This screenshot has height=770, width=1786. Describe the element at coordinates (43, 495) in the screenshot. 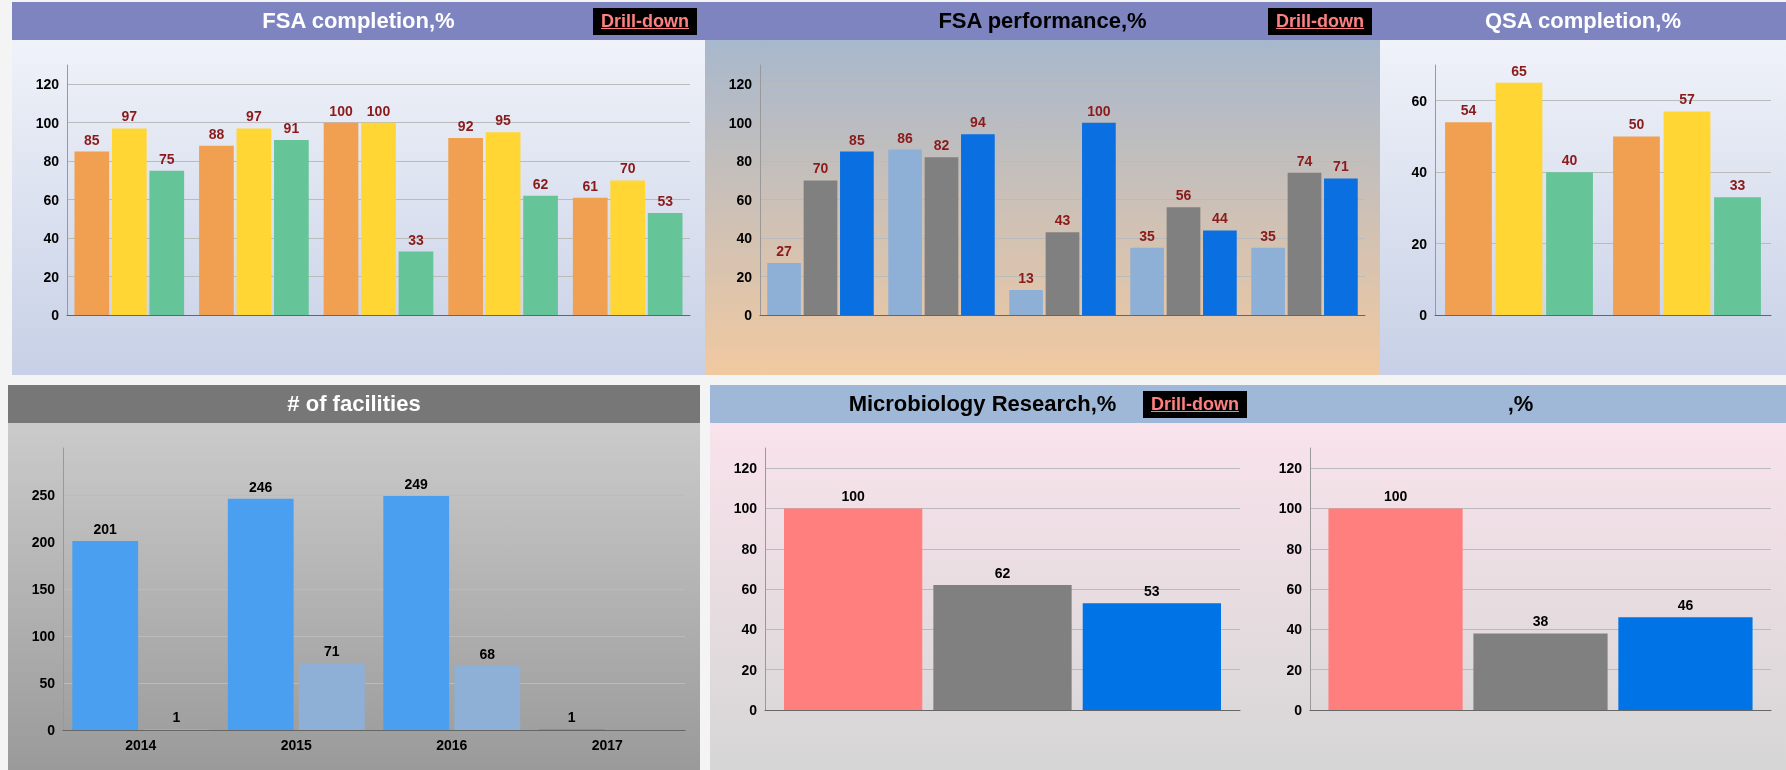

I see `y-tick-label: 250` at that location.